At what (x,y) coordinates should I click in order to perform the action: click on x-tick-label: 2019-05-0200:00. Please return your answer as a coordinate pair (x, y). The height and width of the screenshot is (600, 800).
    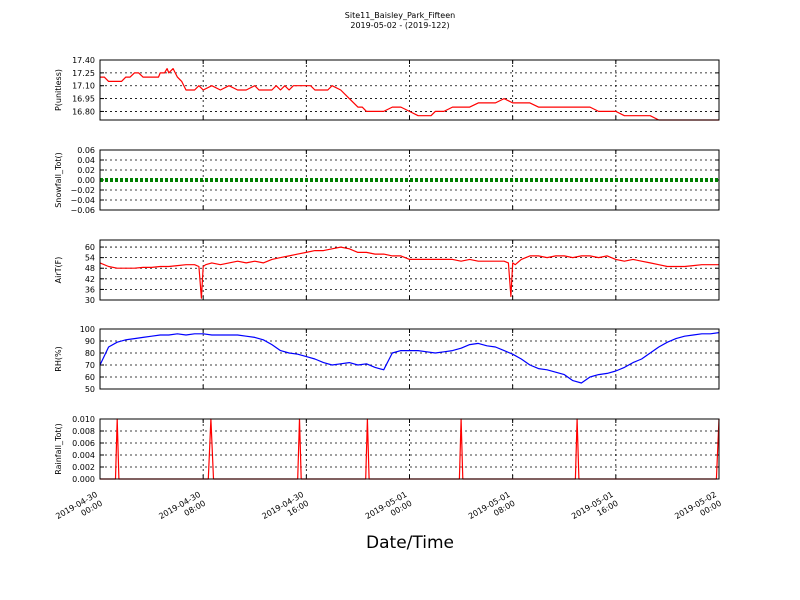
    Looking at the image, I should click on (698, 510).